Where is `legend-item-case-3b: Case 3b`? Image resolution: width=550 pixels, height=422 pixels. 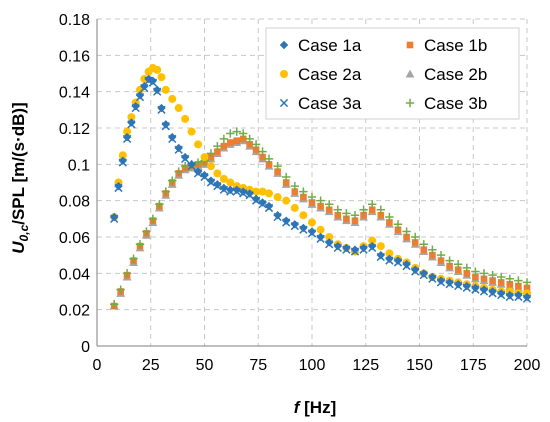 legend-item-case-3b: Case 3b is located at coordinates (446, 103).